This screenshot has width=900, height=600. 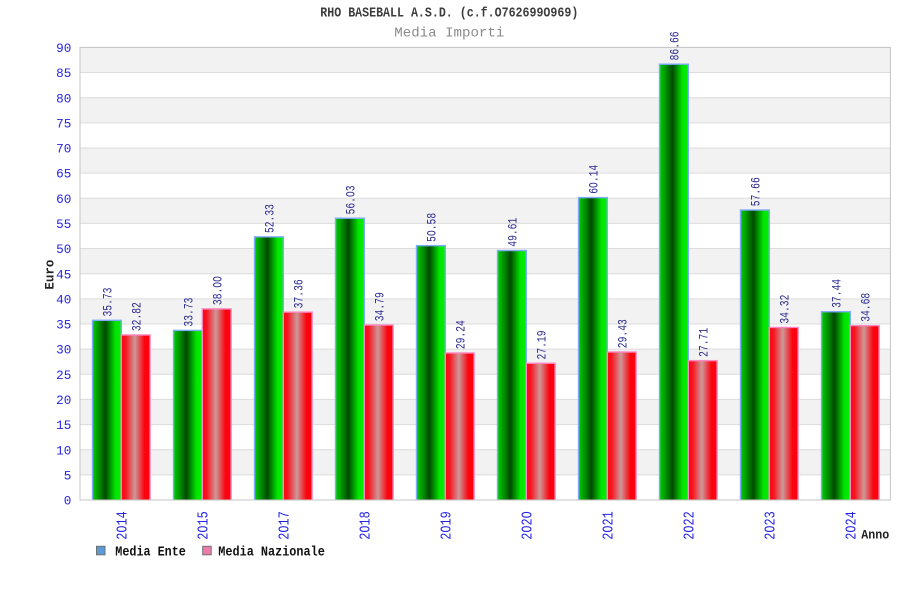 I want to click on svg-text: 2O14, so click(x=124, y=525).